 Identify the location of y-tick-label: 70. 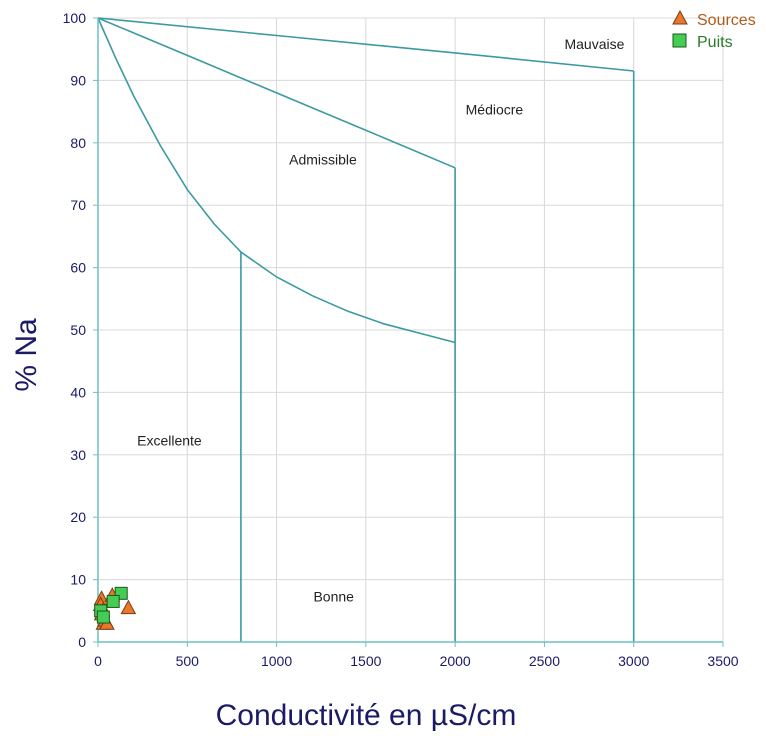
(78, 205).